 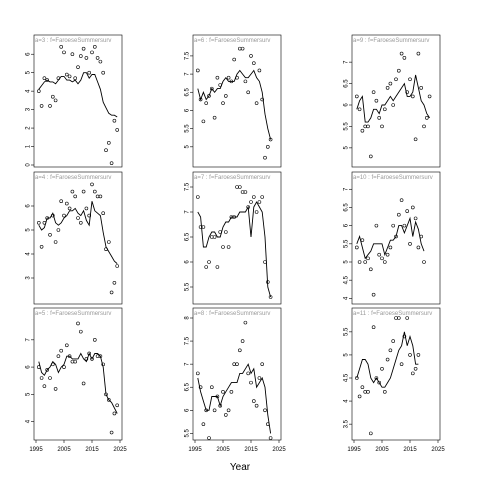 I want to click on panel-5: a=7 : f=FaroeseSummersurv 5.5 6 6.5 7 7.5, so click(x=233, y=238).